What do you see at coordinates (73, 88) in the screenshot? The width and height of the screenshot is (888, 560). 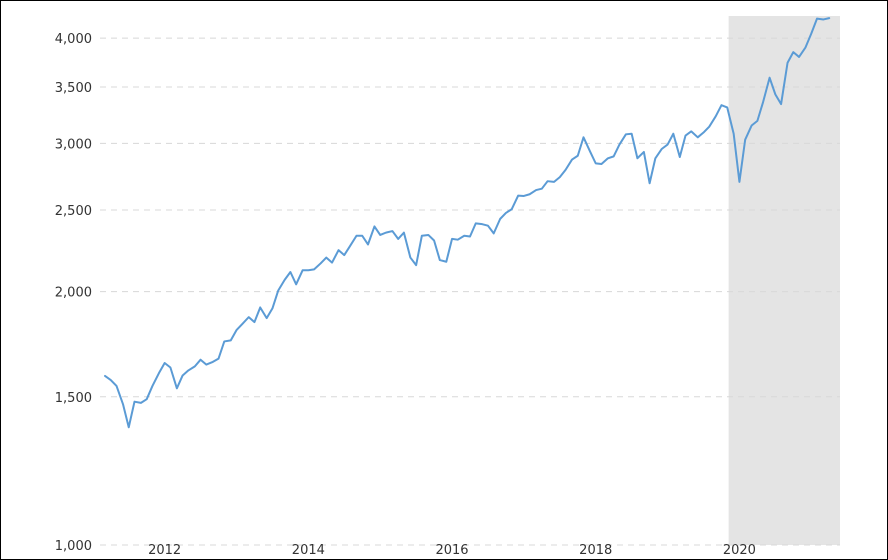 I see `y-tick-label: 3,500` at bounding box center [73, 88].